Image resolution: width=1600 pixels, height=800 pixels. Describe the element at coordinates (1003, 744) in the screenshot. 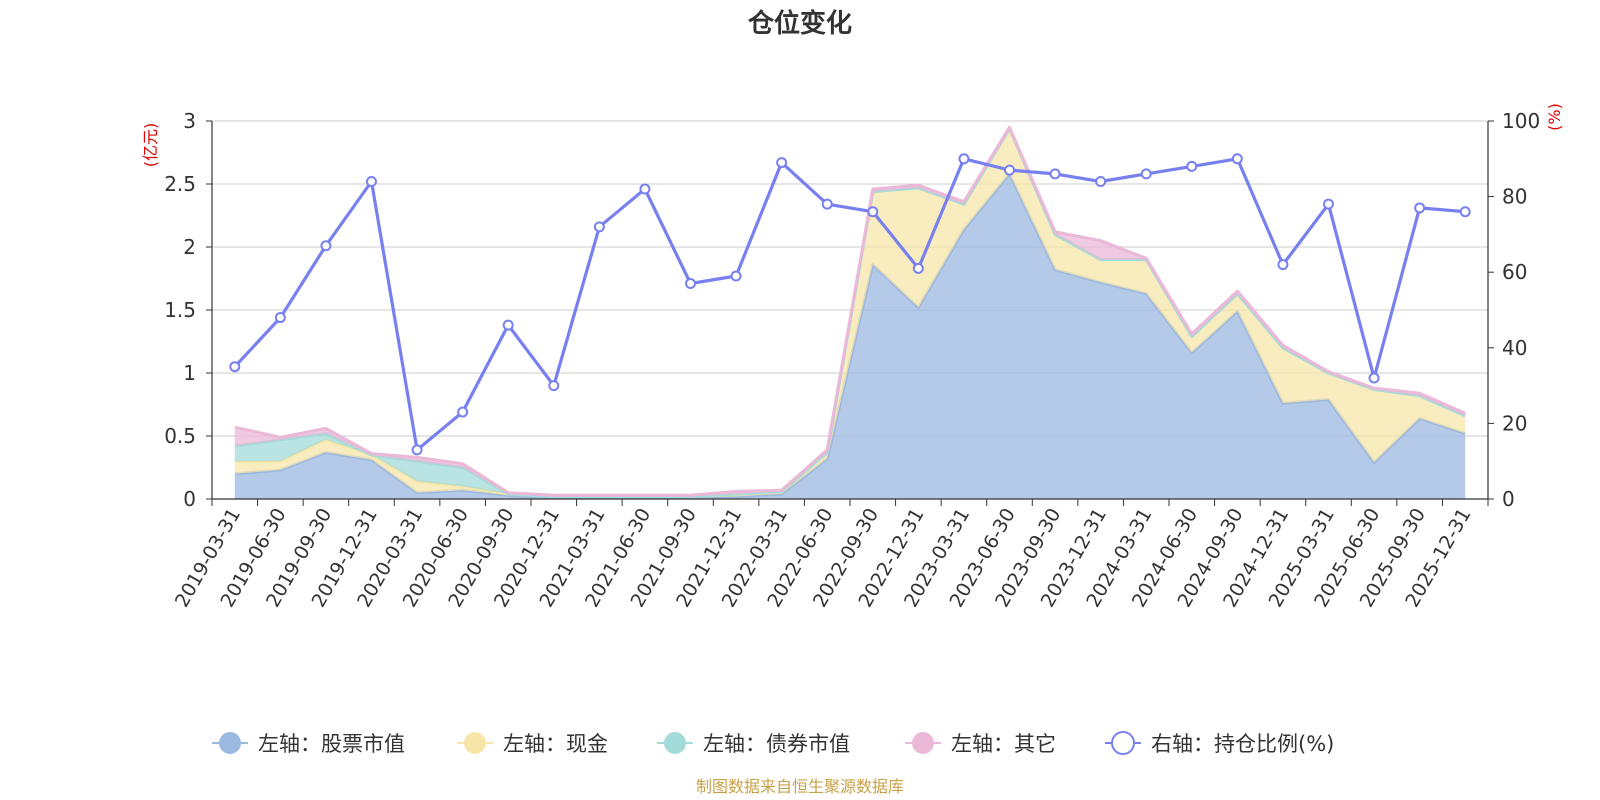

I see `legend-label: 左轴：其它` at that location.